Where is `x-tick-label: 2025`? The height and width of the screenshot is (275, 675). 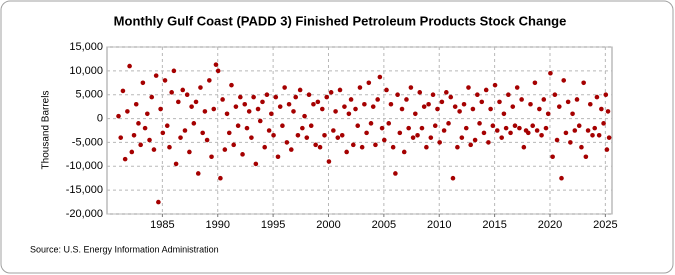
x-tick-label: 2025 is located at coordinates (605, 225).